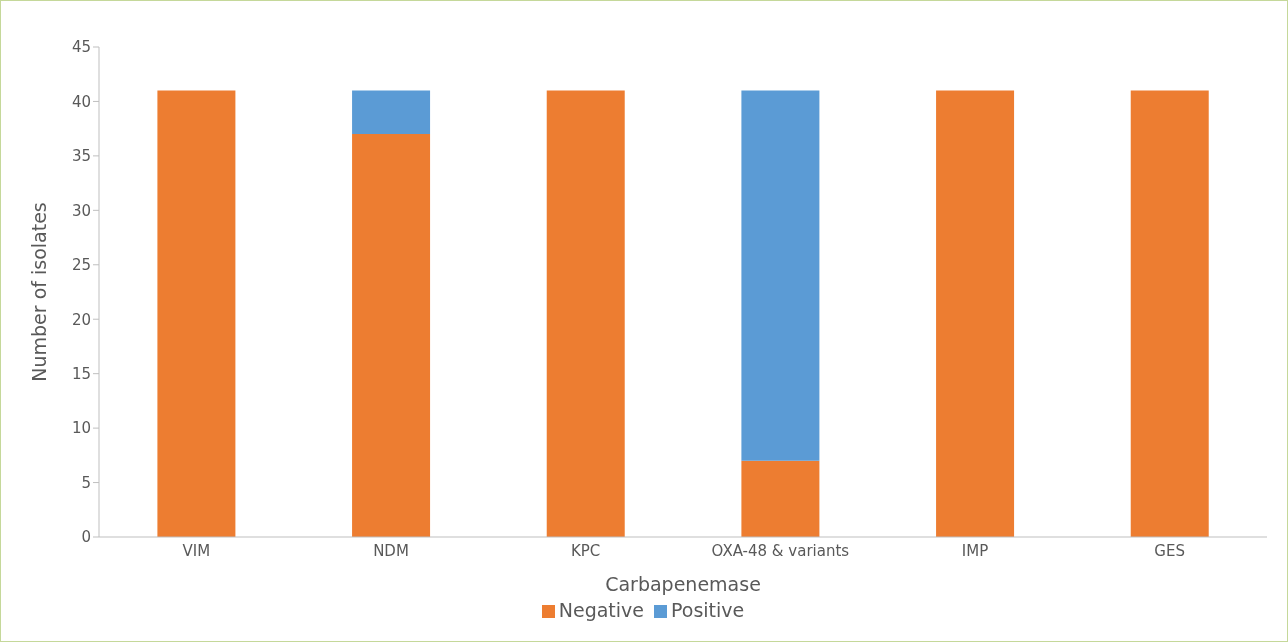  What do you see at coordinates (81, 47) in the screenshot?
I see `y-tick-label: 45` at bounding box center [81, 47].